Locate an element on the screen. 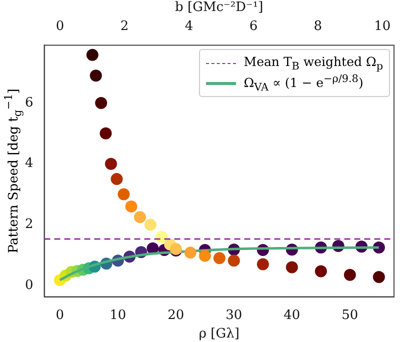 This screenshot has height=342, width=400. legend-label: Ω$_{VA}$ ∝ (1 − e$^{−ρ/9.8}$) is located at coordinates (304, 83).